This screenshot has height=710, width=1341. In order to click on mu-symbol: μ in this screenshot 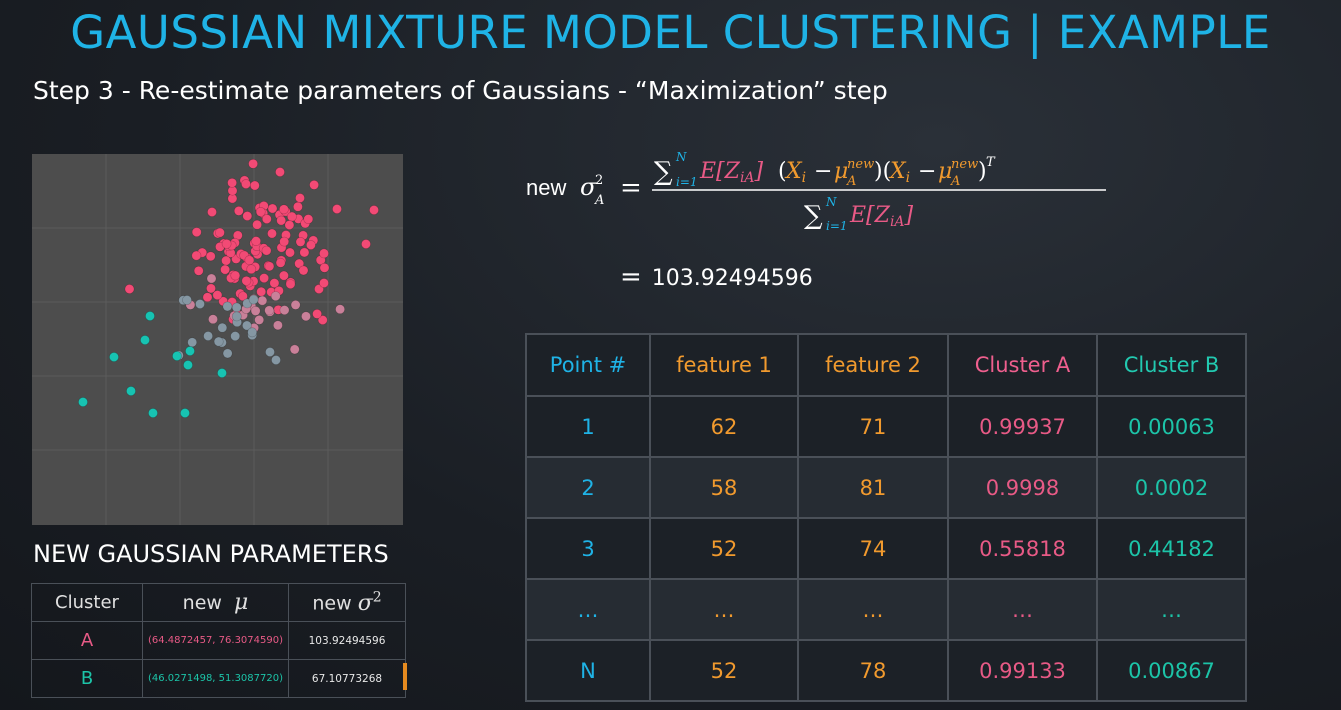, I will do `click(241, 602)`.